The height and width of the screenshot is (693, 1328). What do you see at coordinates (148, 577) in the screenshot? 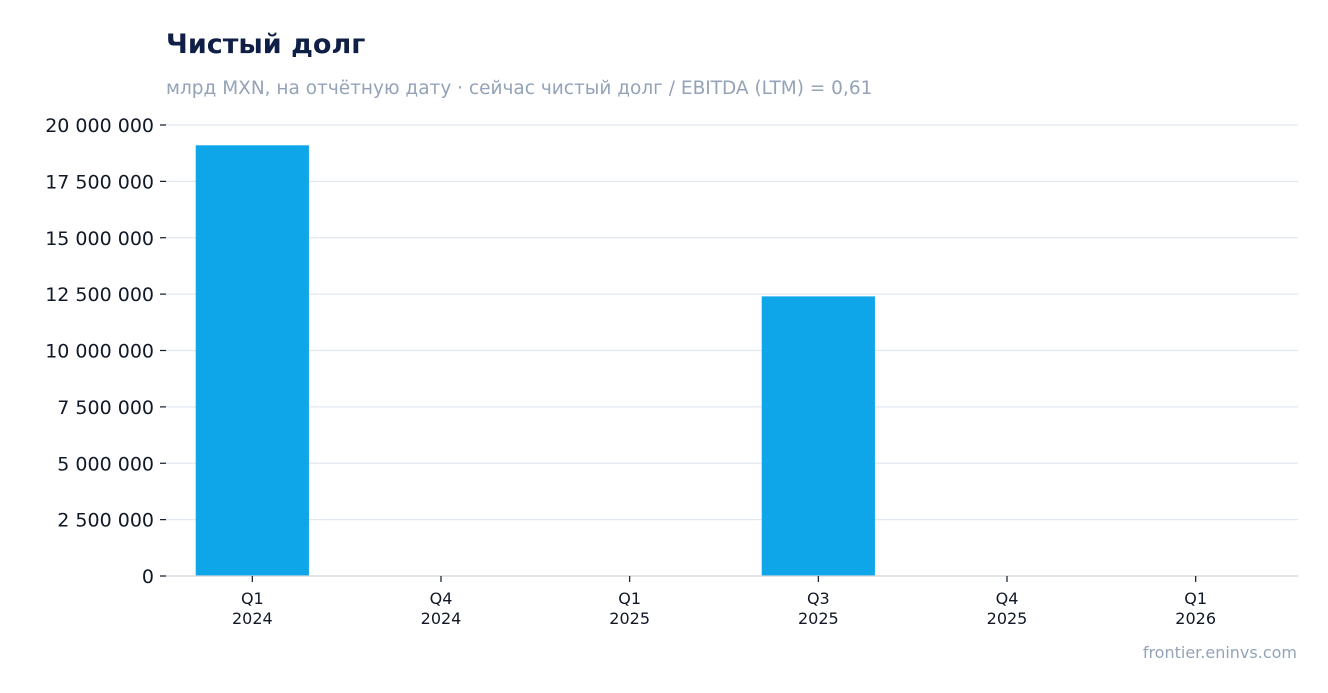
I see `y-tick-label: 0` at bounding box center [148, 577].